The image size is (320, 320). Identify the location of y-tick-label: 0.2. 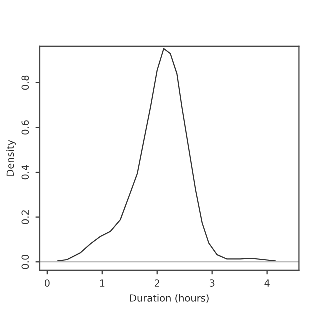
(26, 217).